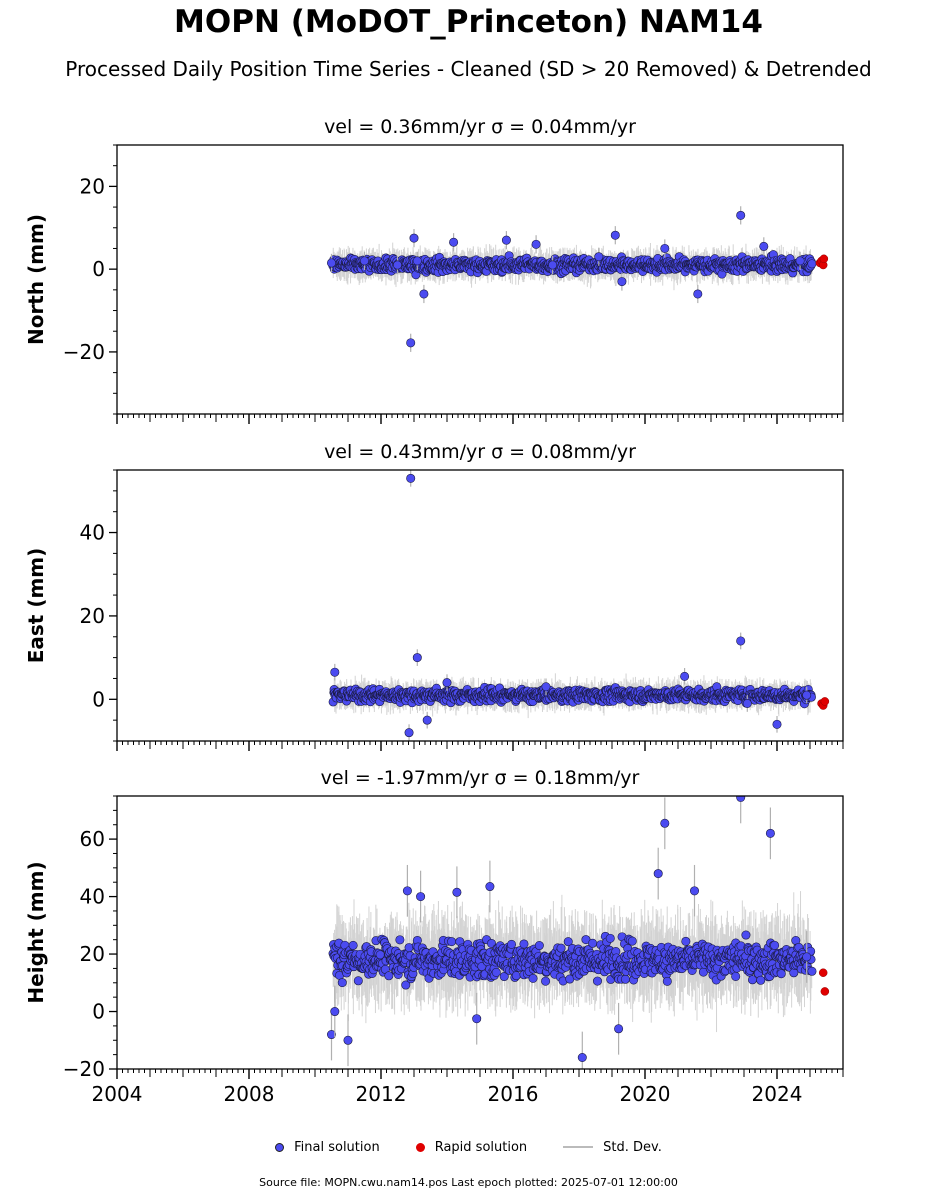  What do you see at coordinates (92, 839) in the screenshot?
I see `y-tick-label: 60` at bounding box center [92, 839].